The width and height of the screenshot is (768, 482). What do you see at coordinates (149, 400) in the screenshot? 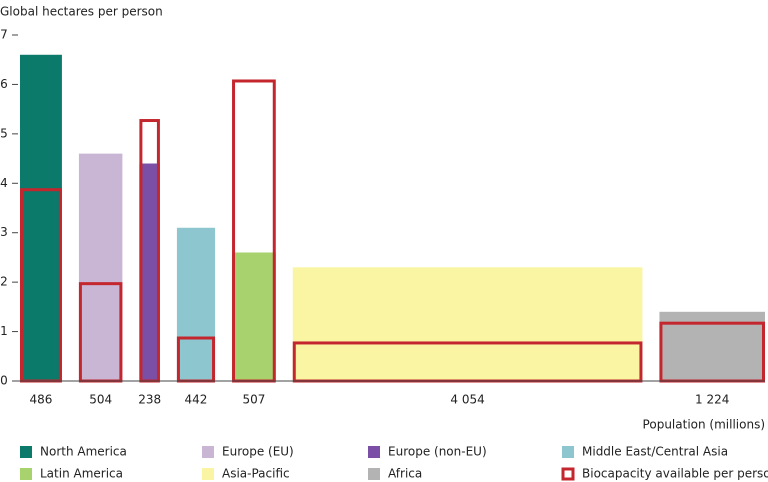
I see `population-label: 238` at bounding box center [149, 400].